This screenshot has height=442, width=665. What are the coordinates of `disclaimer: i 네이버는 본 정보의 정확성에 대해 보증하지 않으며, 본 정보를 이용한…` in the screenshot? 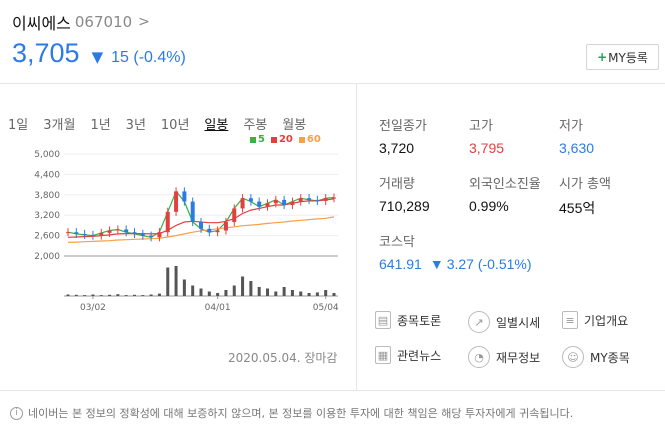 It's located at (291, 413).